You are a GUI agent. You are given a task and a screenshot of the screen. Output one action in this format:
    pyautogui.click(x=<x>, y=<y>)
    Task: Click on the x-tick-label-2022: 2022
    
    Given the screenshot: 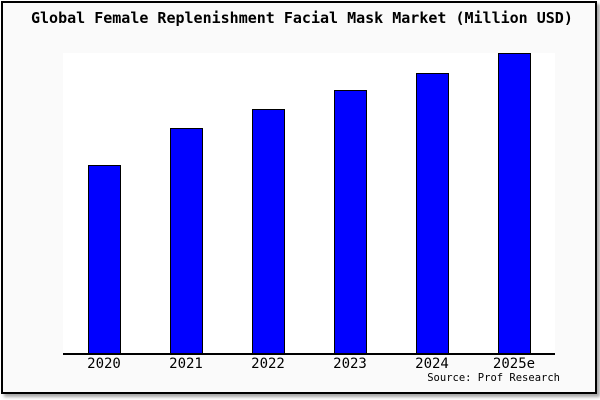 What is the action you would take?
    pyautogui.click(x=268, y=364)
    